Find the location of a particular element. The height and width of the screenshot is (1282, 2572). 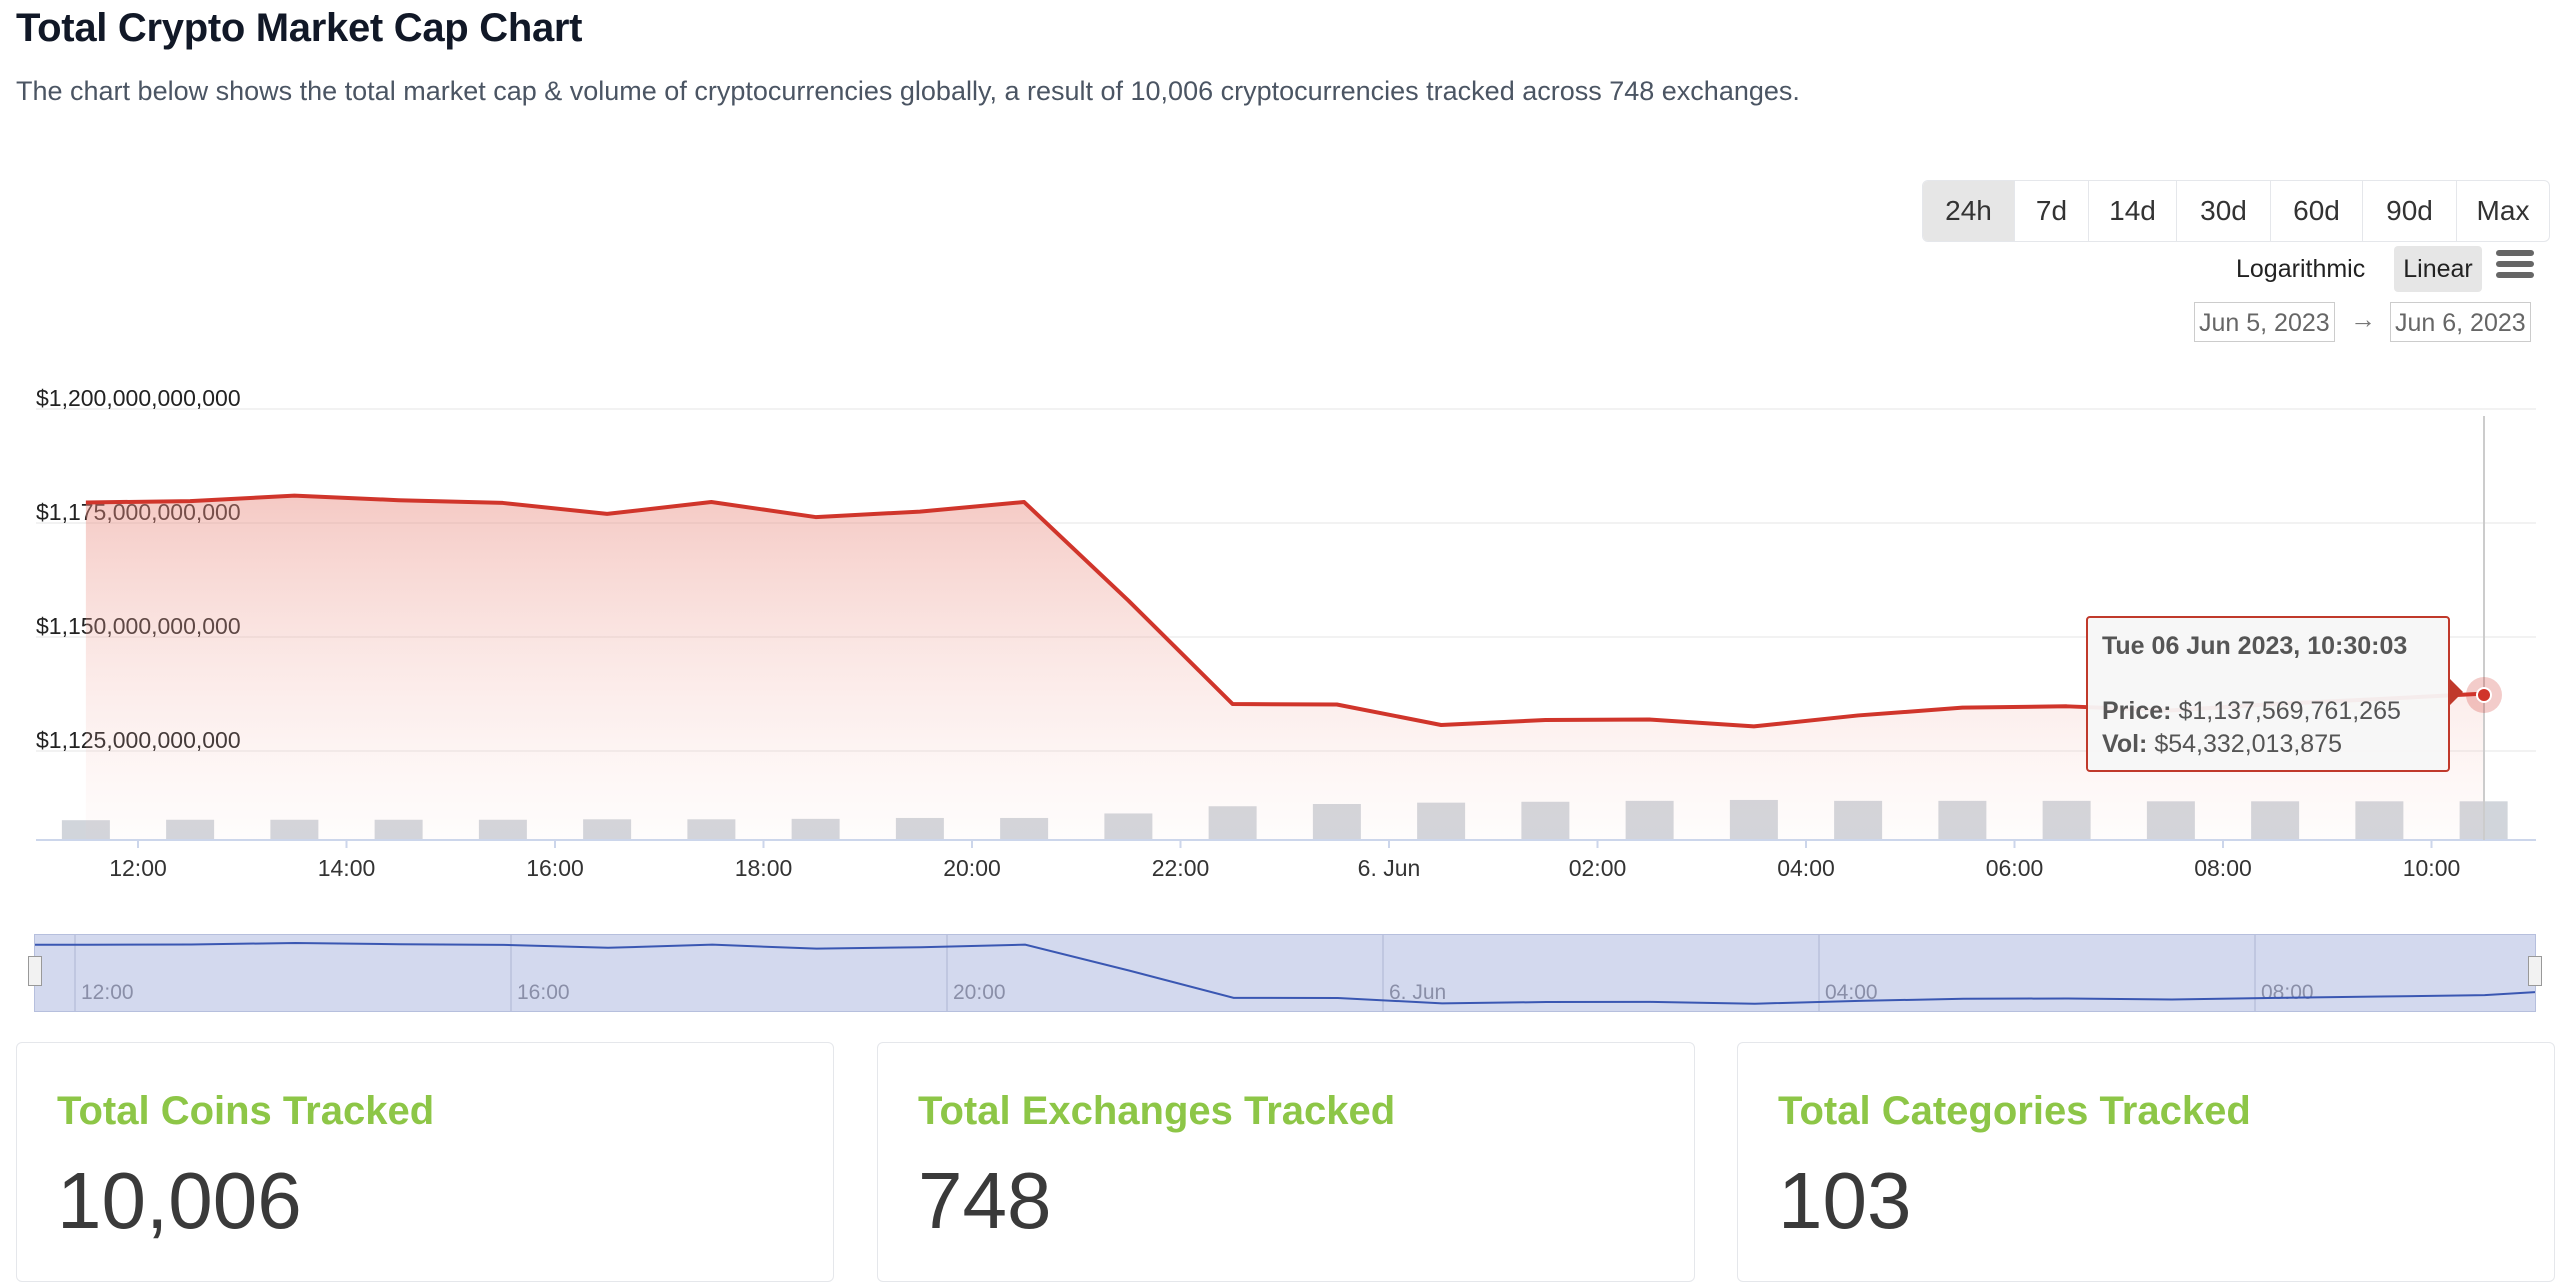

tooltip-vol-label: Vol: is located at coordinates (2125, 744).